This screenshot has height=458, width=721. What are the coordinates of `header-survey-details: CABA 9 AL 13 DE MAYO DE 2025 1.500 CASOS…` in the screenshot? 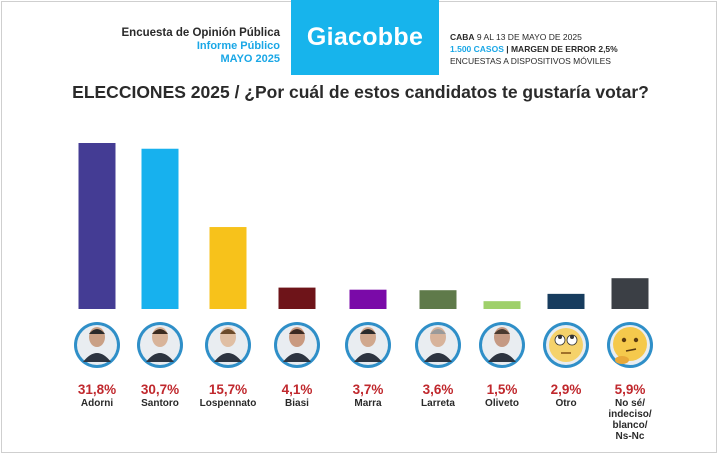 It's located at (534, 49).